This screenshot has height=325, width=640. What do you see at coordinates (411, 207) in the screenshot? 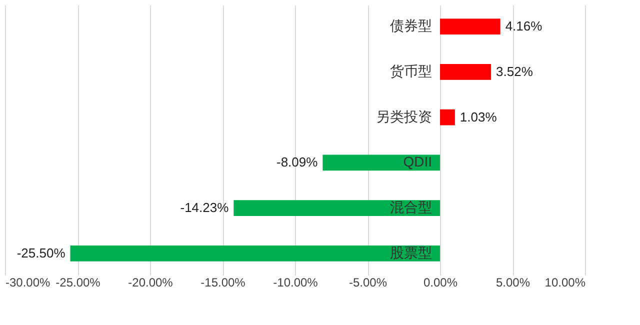
I see `y-tick-label: 混合型` at bounding box center [411, 207].